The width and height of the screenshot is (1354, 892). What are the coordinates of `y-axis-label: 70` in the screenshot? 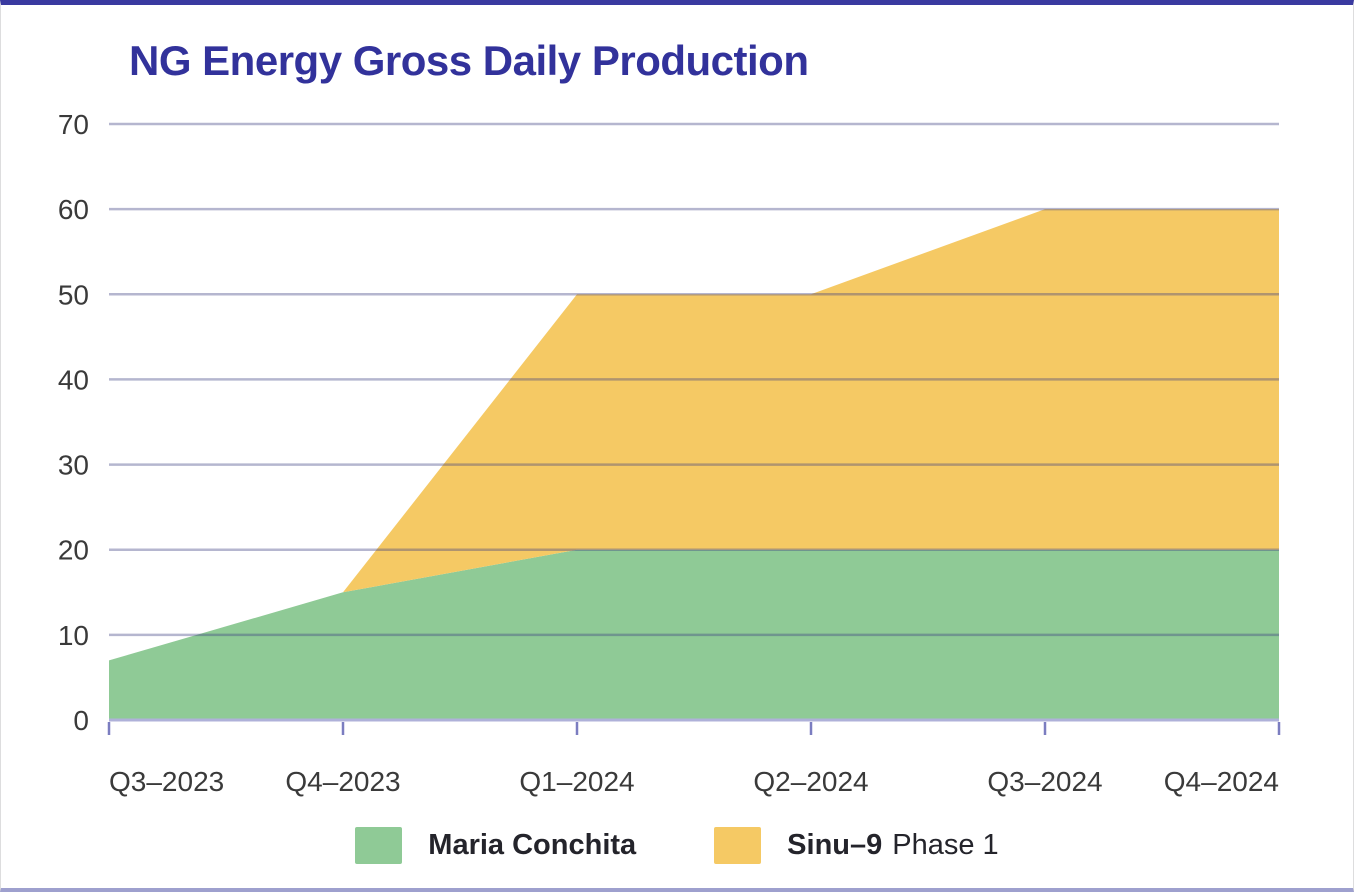 It's located at (73, 124).